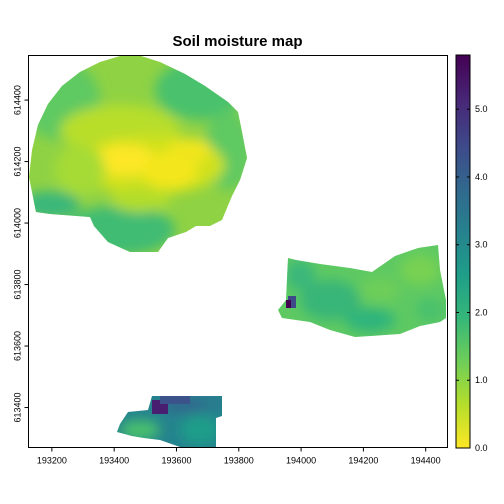 The image size is (504, 504). Describe the element at coordinates (169, 421) in the screenshot. I see `south-field-raster` at that location.